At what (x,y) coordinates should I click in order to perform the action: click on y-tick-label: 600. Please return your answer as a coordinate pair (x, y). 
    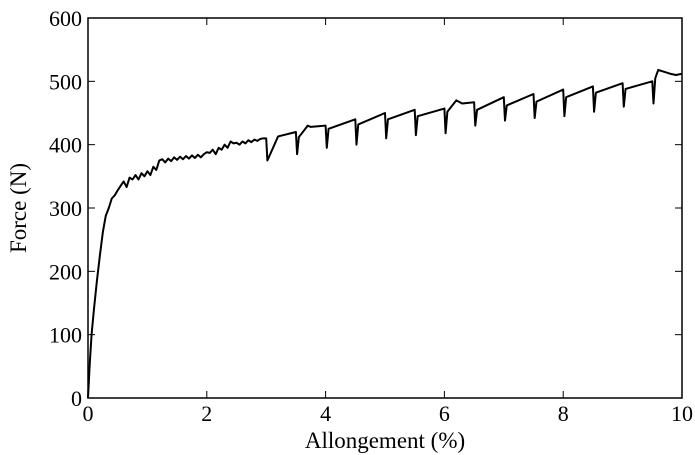
    Looking at the image, I should click on (65, 18).